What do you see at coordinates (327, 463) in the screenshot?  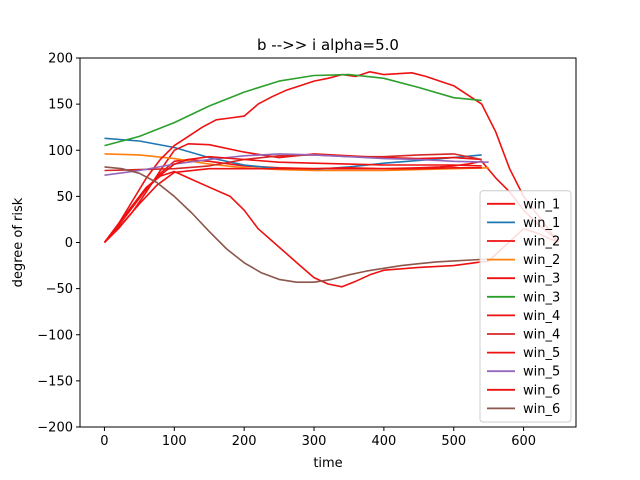 I see `x-axis-label: time` at bounding box center [327, 463].